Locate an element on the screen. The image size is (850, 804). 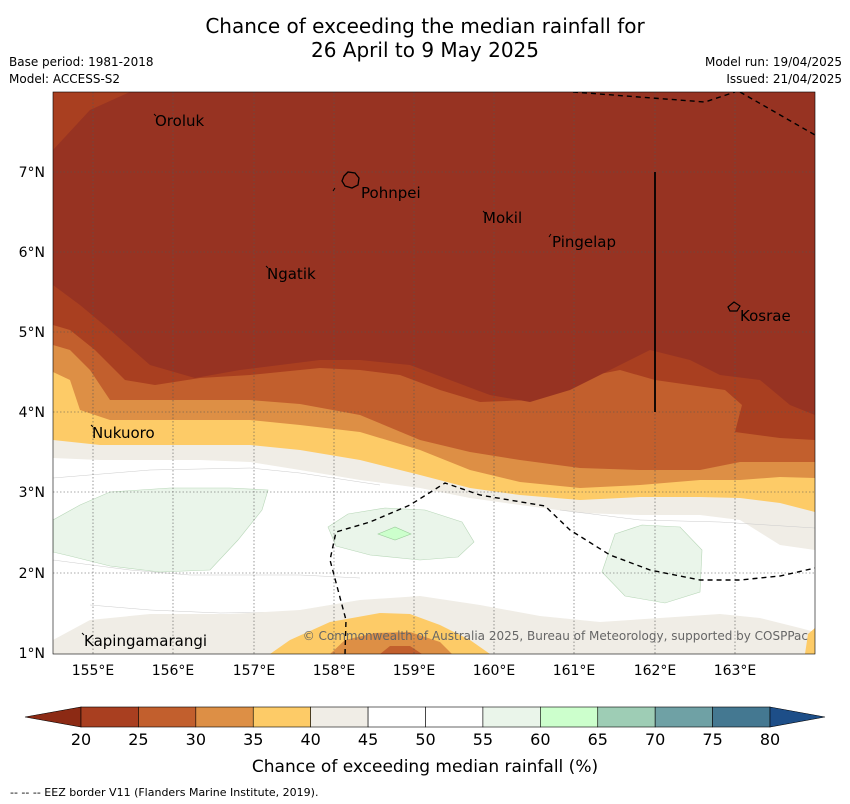
colorbar-swatches is located at coordinates (425, 717).